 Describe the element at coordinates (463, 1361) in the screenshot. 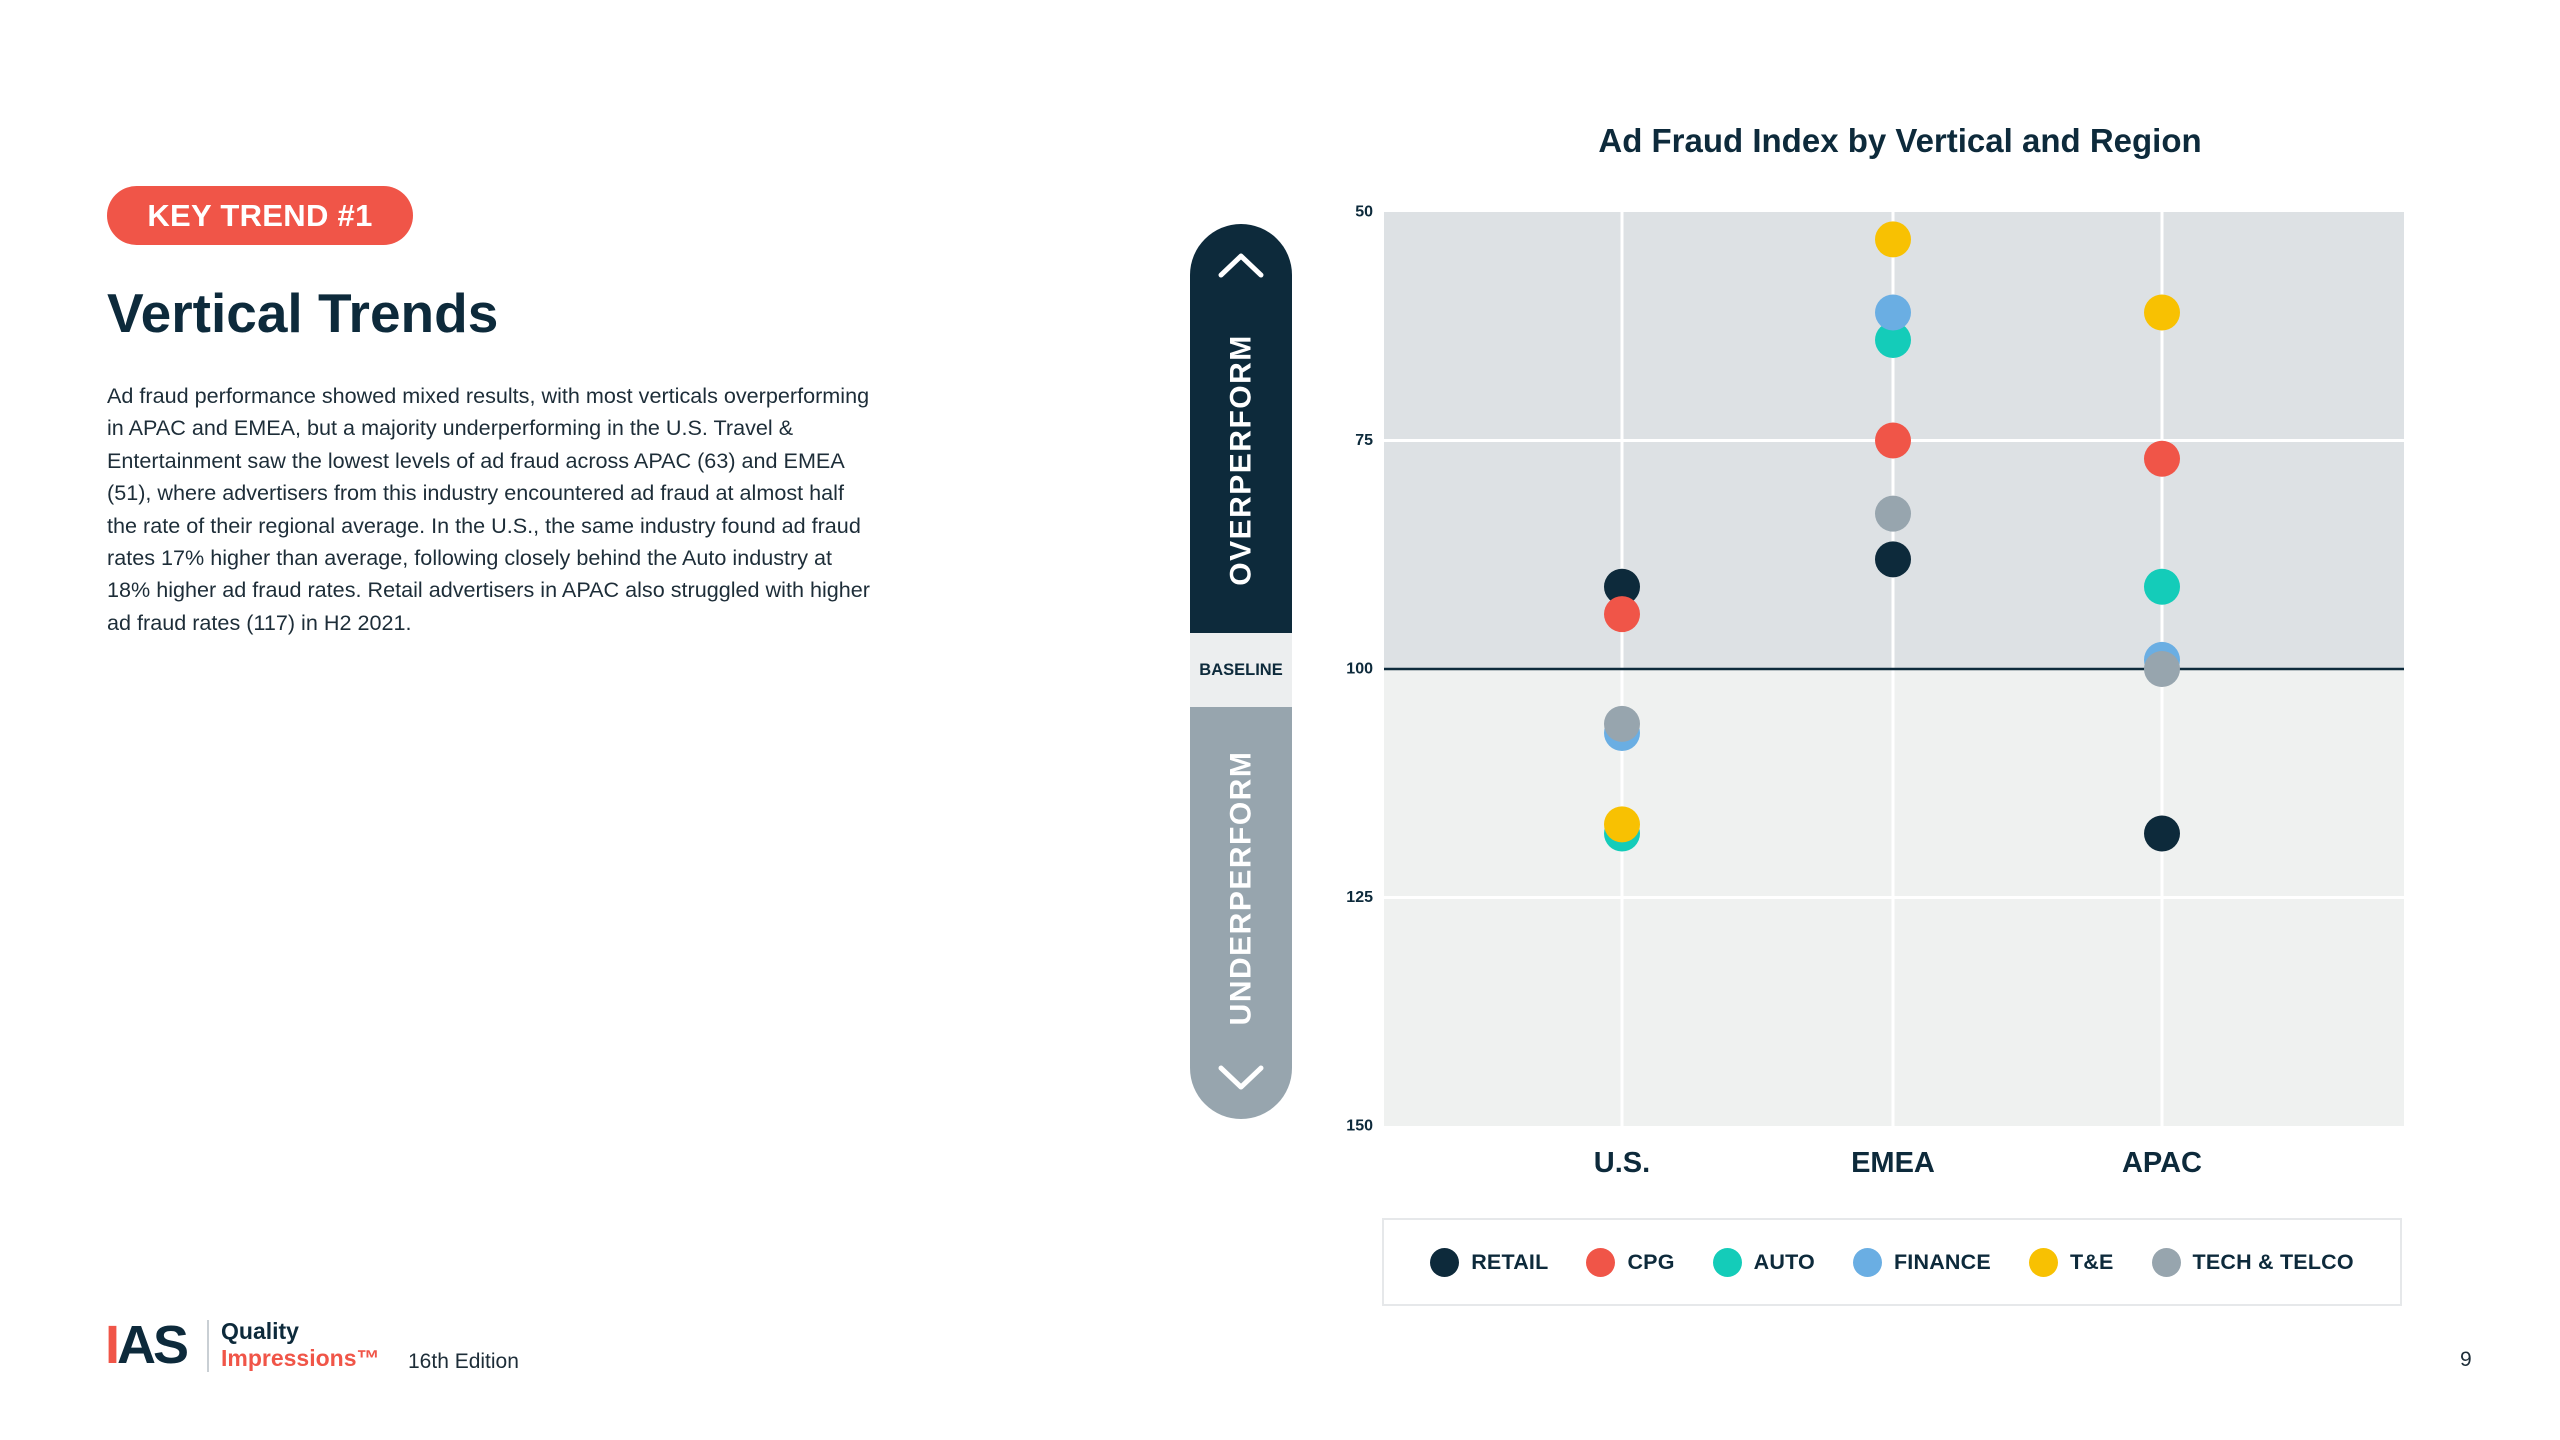

I see `edition-label: 16th Edition` at that location.